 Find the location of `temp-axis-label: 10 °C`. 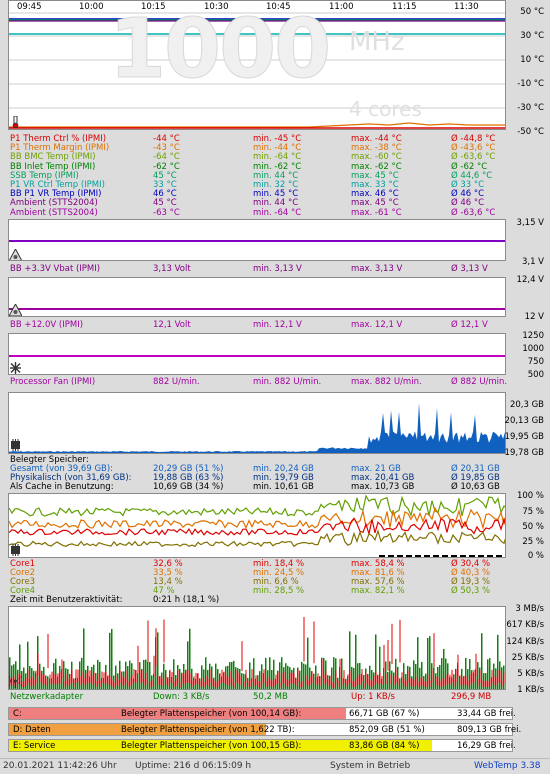

temp-axis-label: 10 °C is located at coordinates (532, 60).